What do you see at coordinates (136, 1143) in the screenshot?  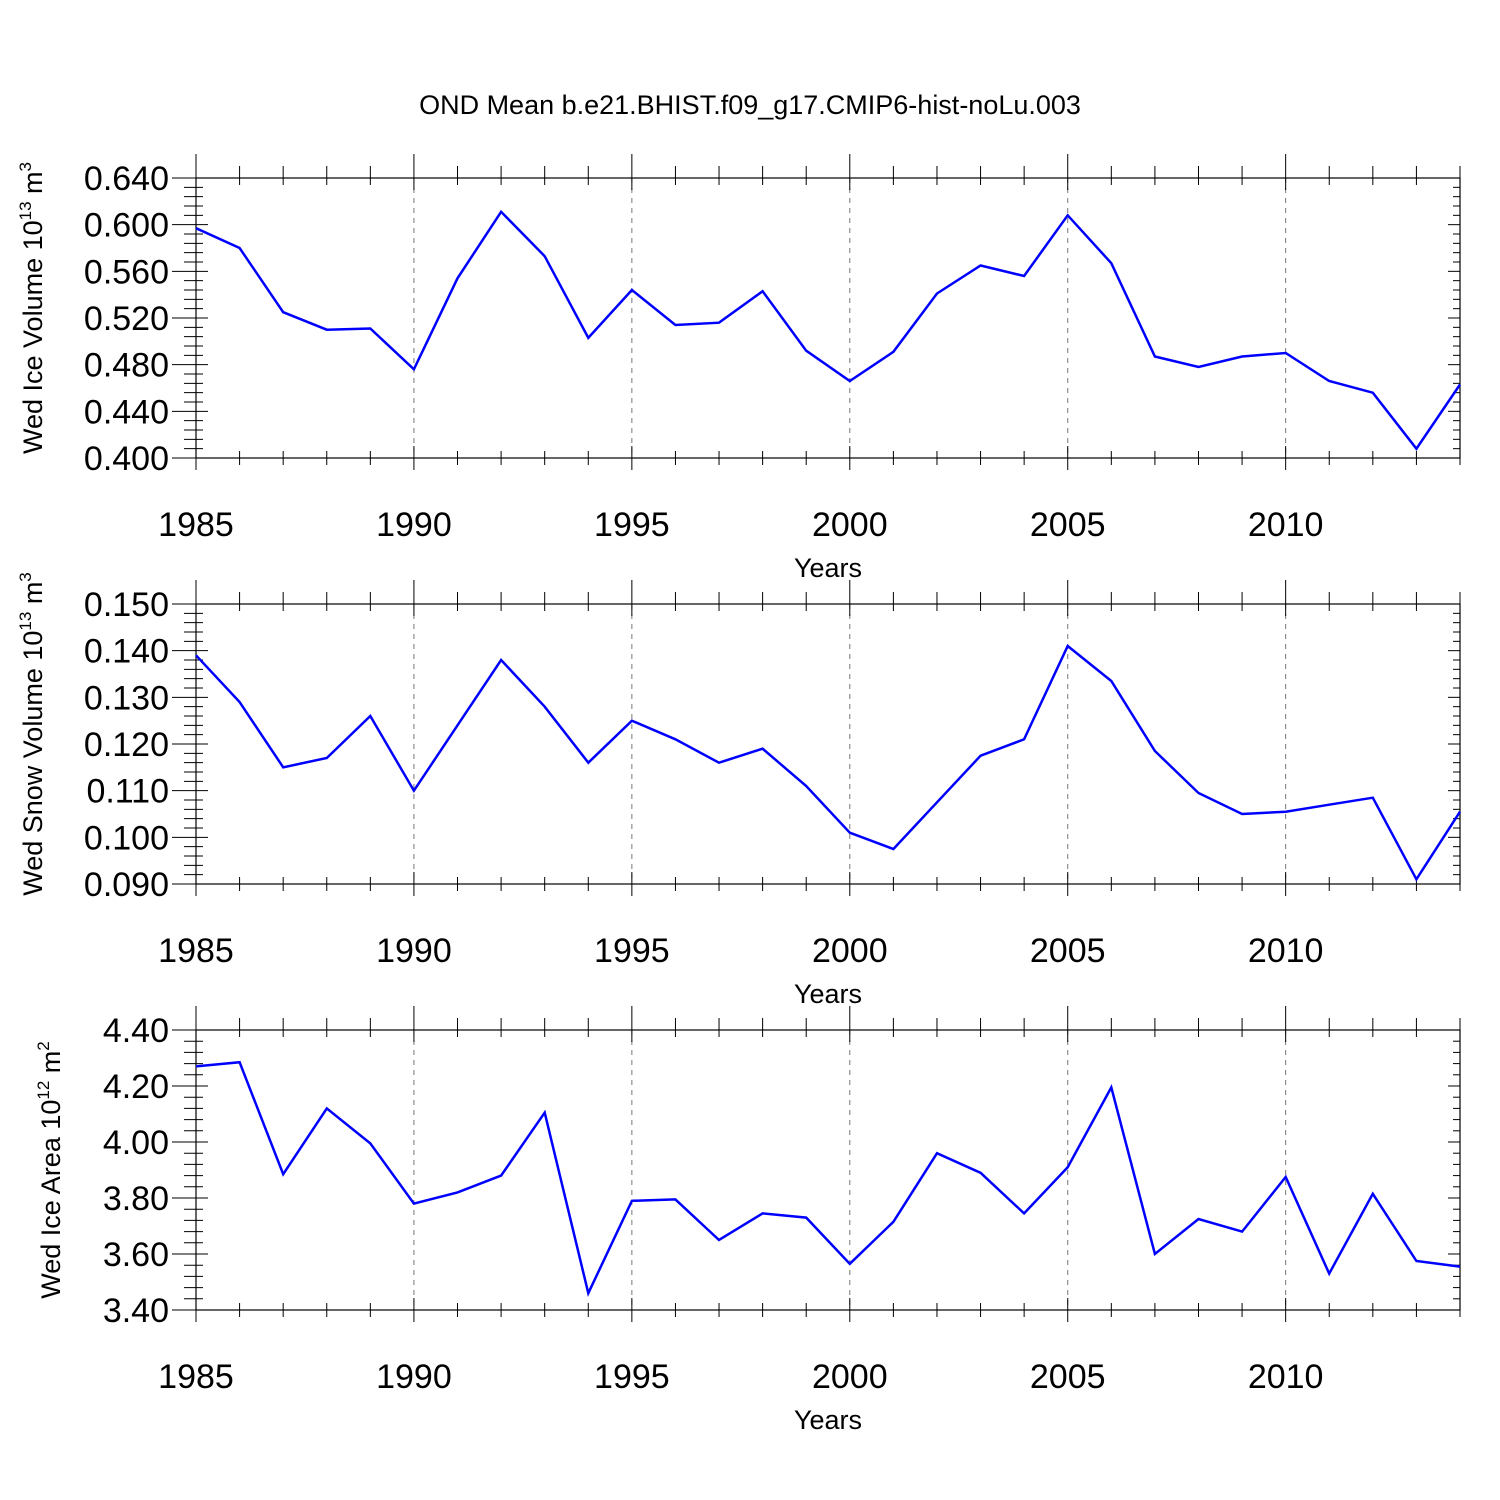 I see `y-tick-label: 4.00` at bounding box center [136, 1143].